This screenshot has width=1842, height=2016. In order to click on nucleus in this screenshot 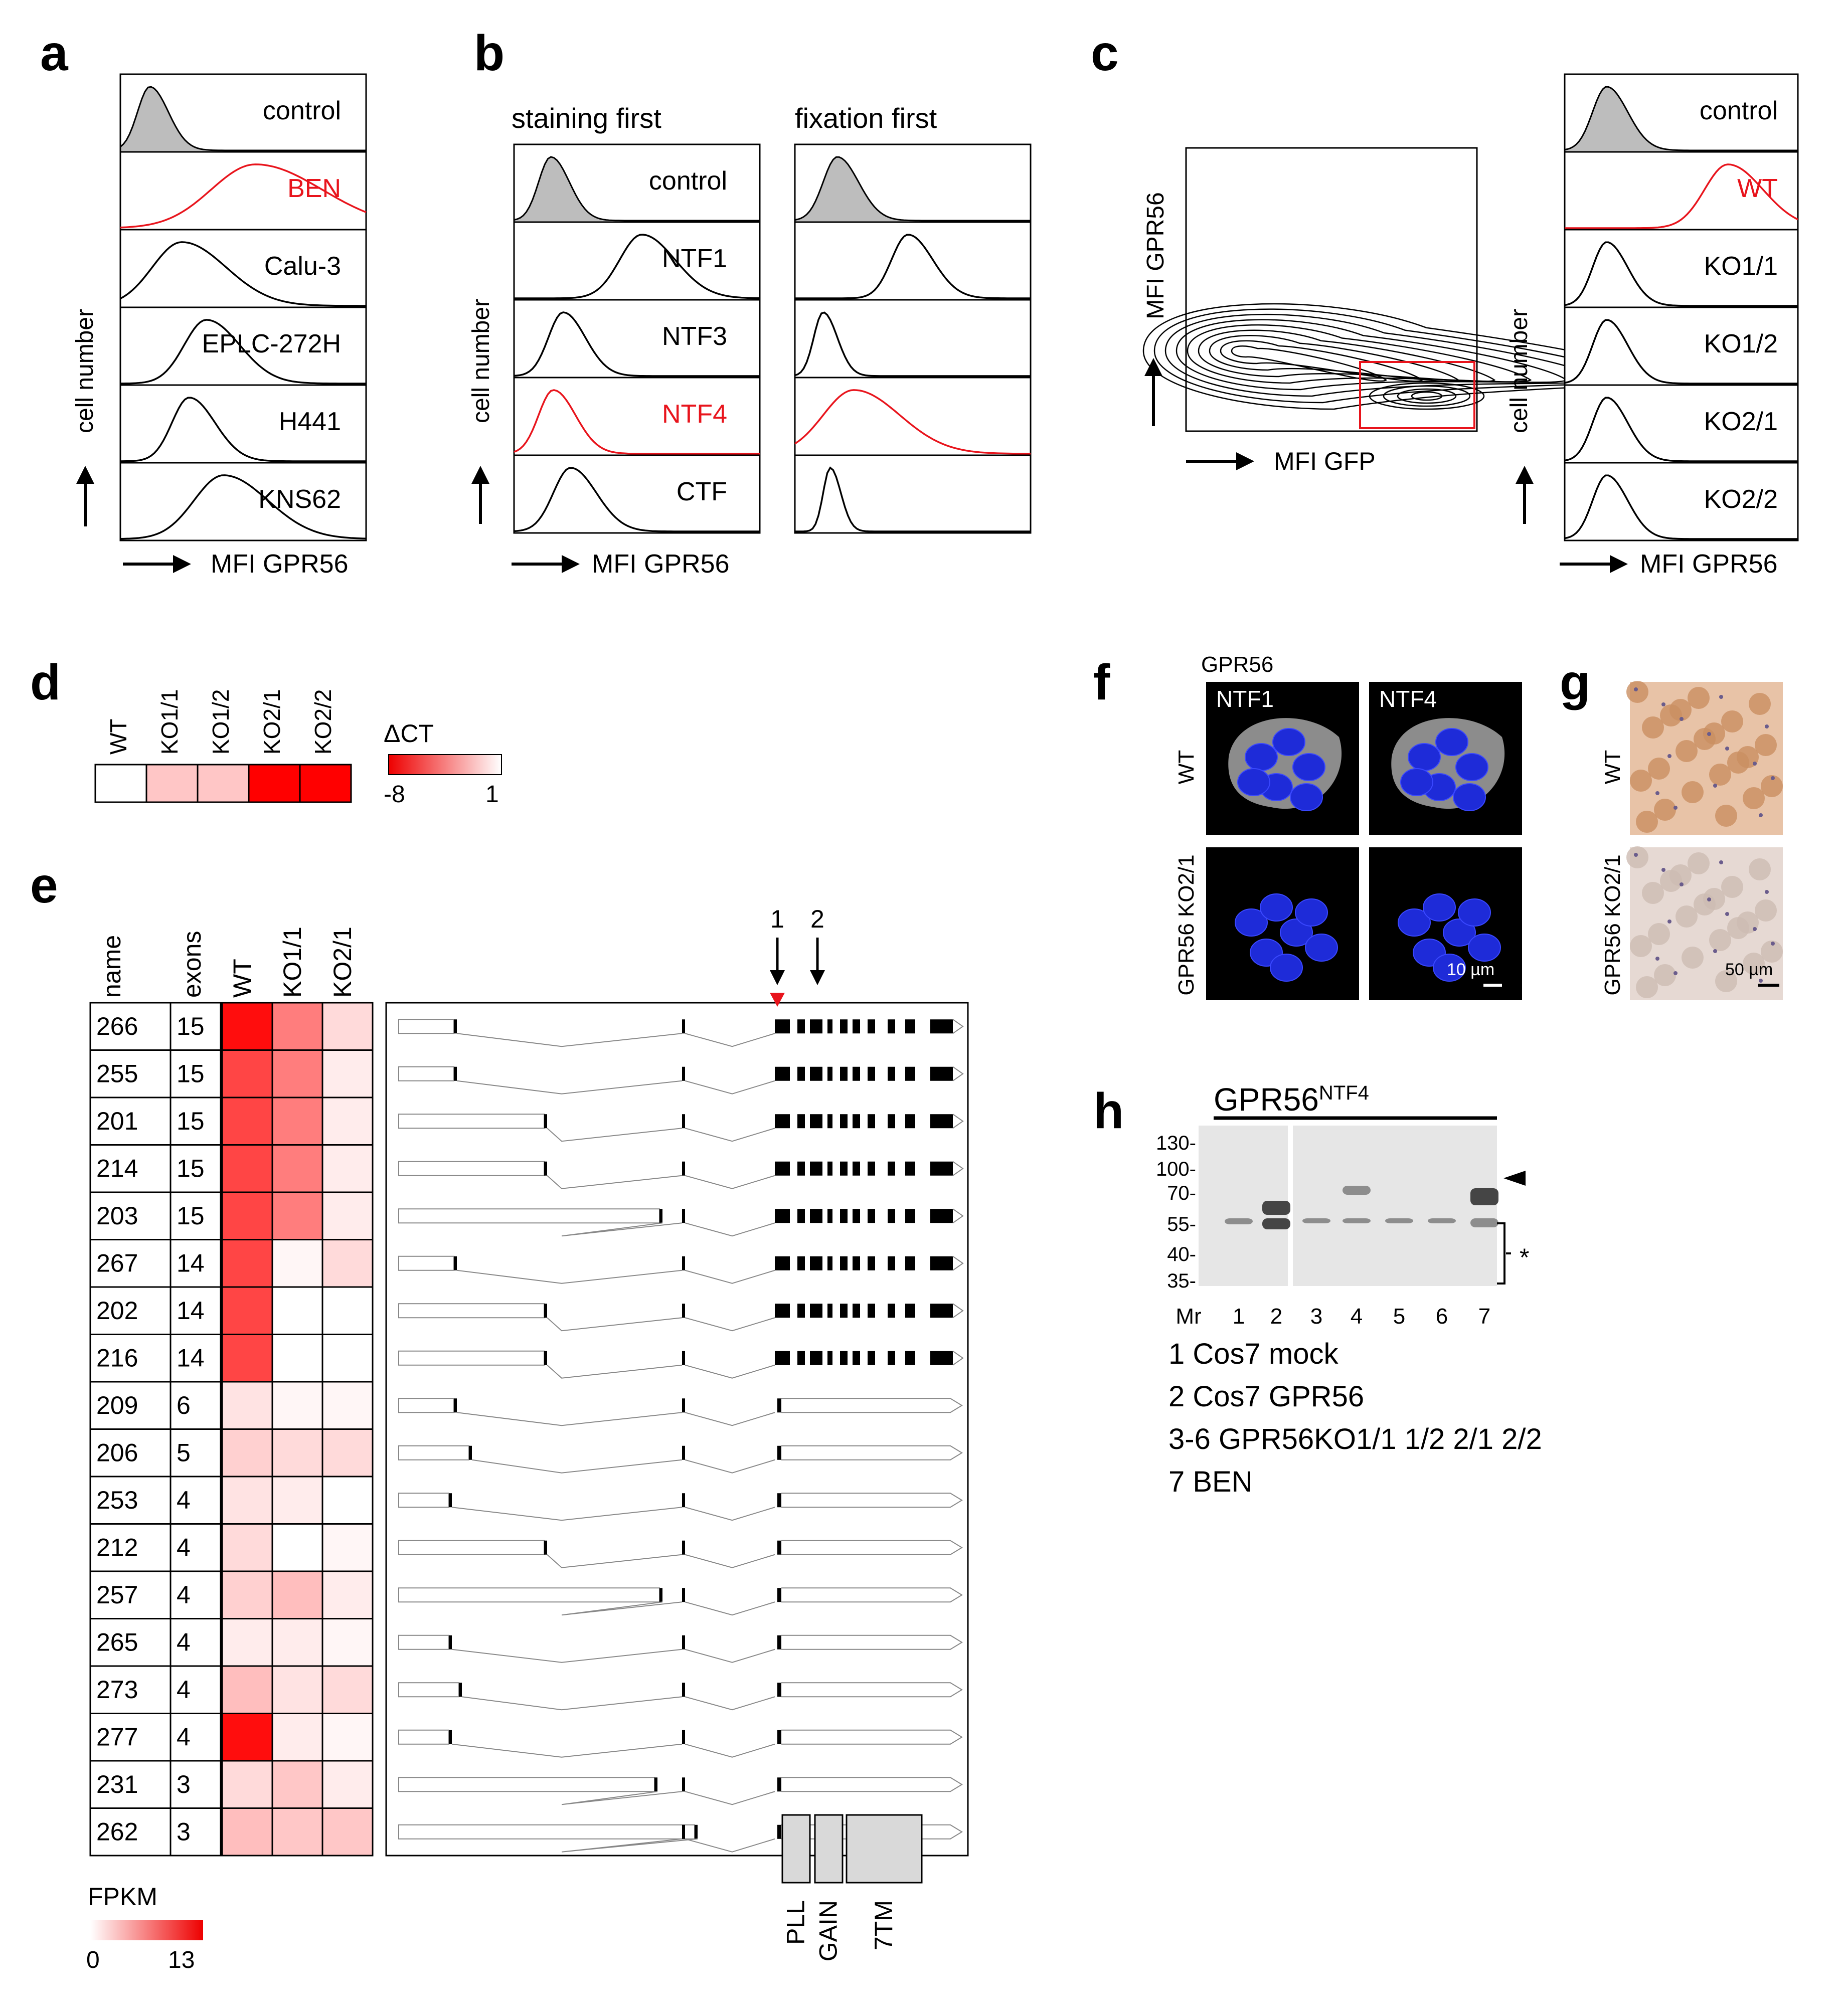, I will do `click(1288, 742)`.